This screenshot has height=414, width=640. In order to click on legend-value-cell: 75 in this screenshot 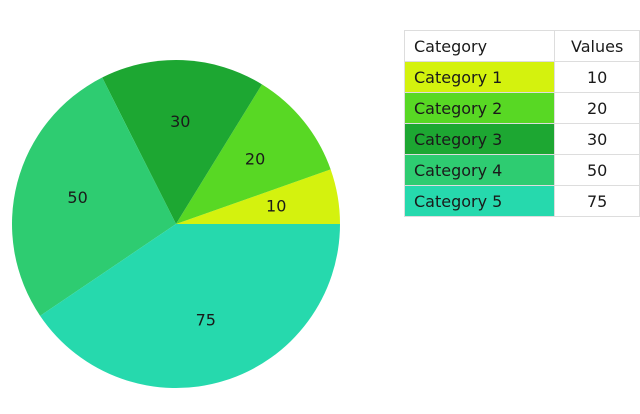, I will do `click(597, 201)`.